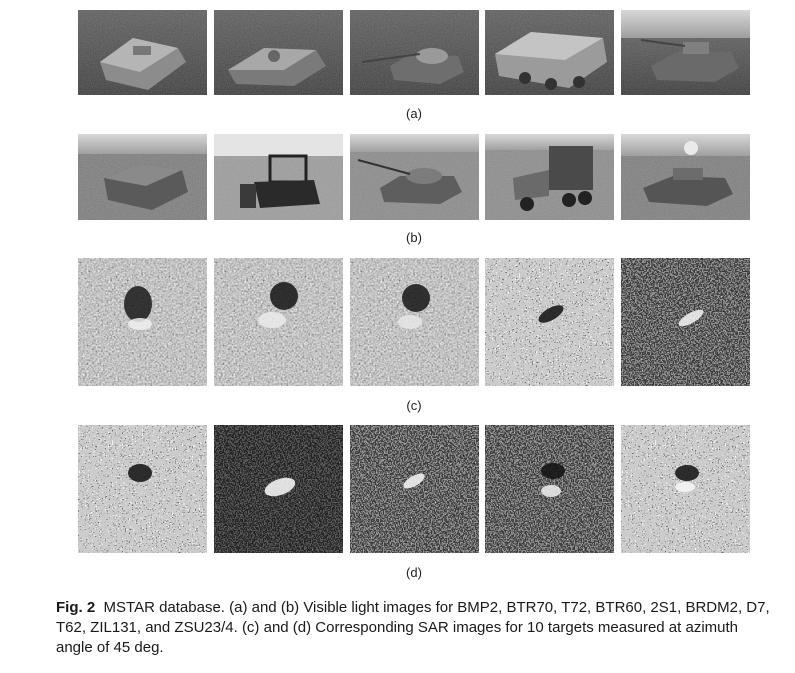 This screenshot has height=673, width=795. What do you see at coordinates (278, 489) in the screenshot?
I see `sar-d7` at bounding box center [278, 489].